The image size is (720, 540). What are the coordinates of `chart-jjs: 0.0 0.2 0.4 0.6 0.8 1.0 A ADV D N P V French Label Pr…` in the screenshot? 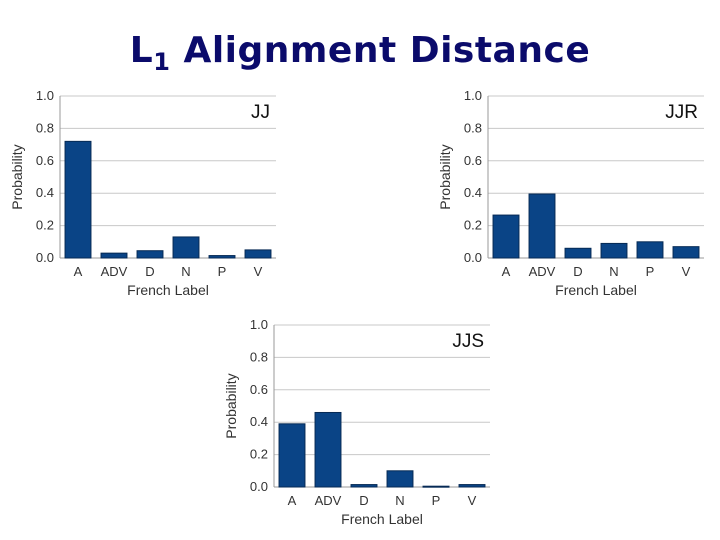 It's located at (356, 422).